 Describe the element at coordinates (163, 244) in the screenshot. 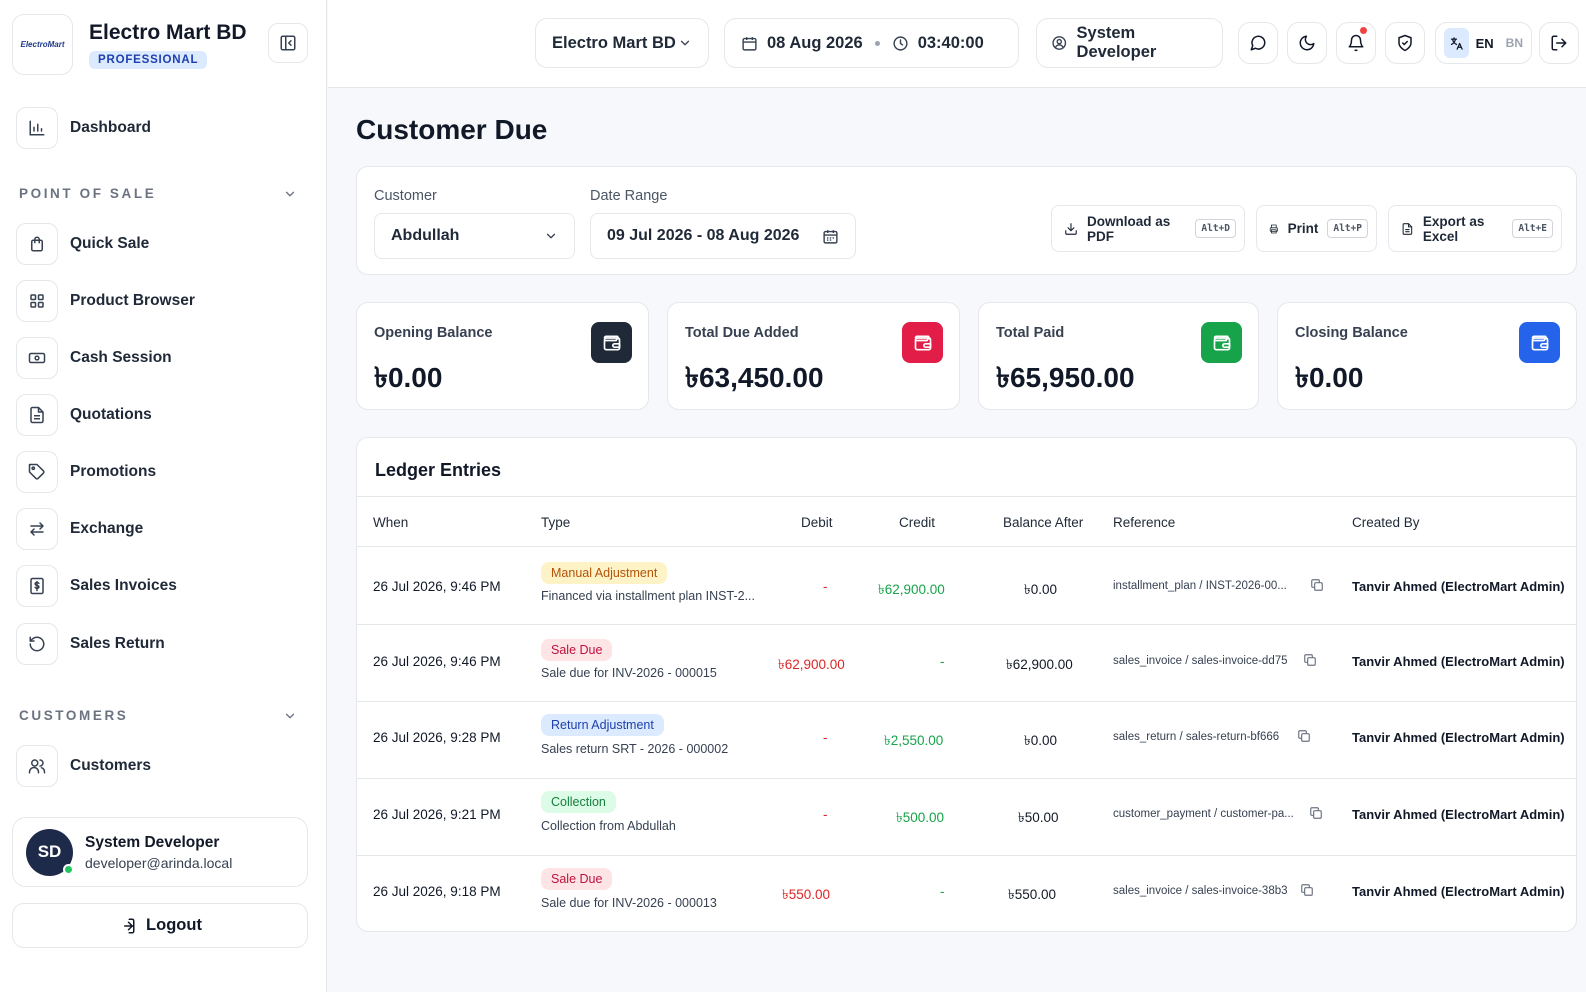

I see `sidebar-item-quick-sale: Quick Sale` at that location.